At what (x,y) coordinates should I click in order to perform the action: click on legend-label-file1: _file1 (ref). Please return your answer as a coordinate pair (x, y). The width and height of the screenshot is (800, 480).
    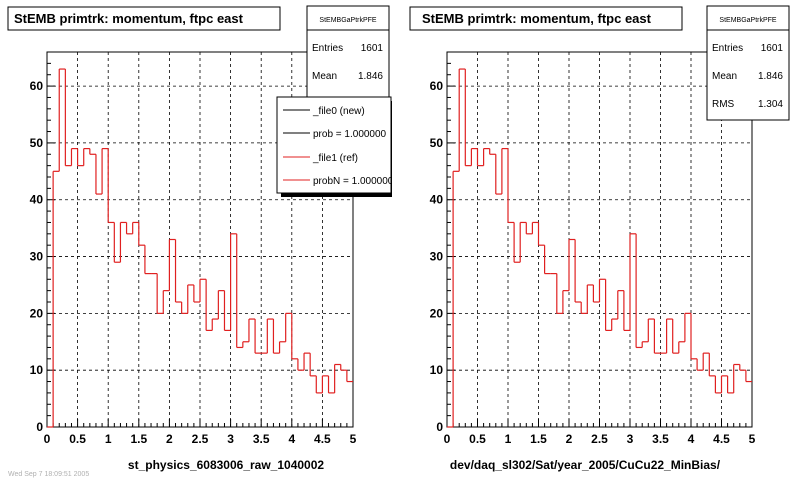
    Looking at the image, I should click on (335, 158).